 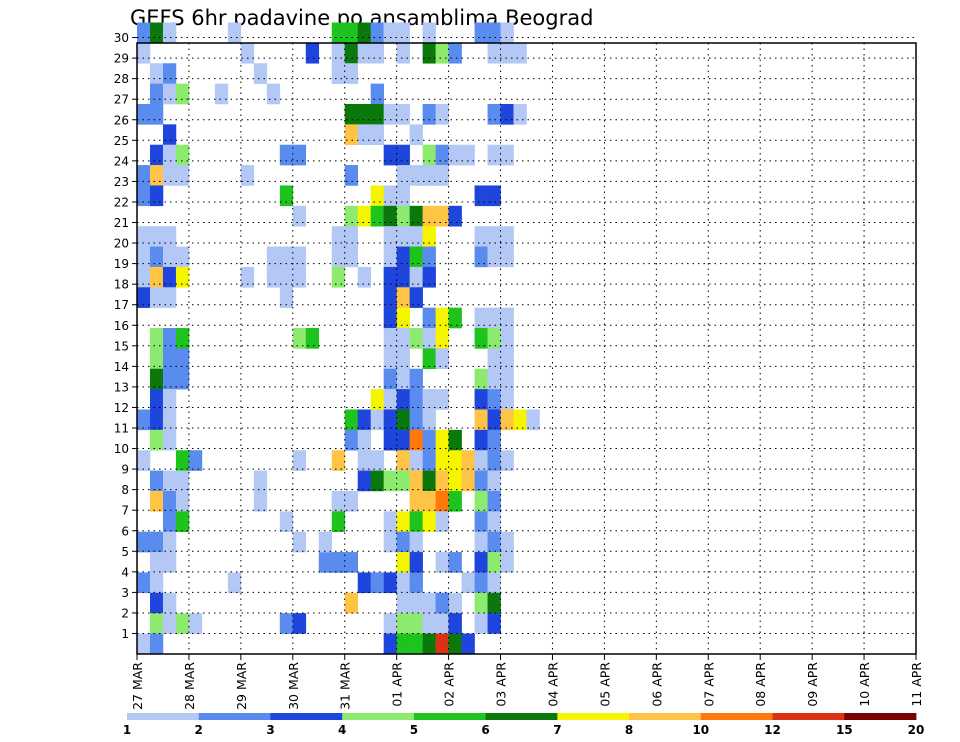 I want to click on x-tick-label: 10 APR, so click(x=864, y=684).